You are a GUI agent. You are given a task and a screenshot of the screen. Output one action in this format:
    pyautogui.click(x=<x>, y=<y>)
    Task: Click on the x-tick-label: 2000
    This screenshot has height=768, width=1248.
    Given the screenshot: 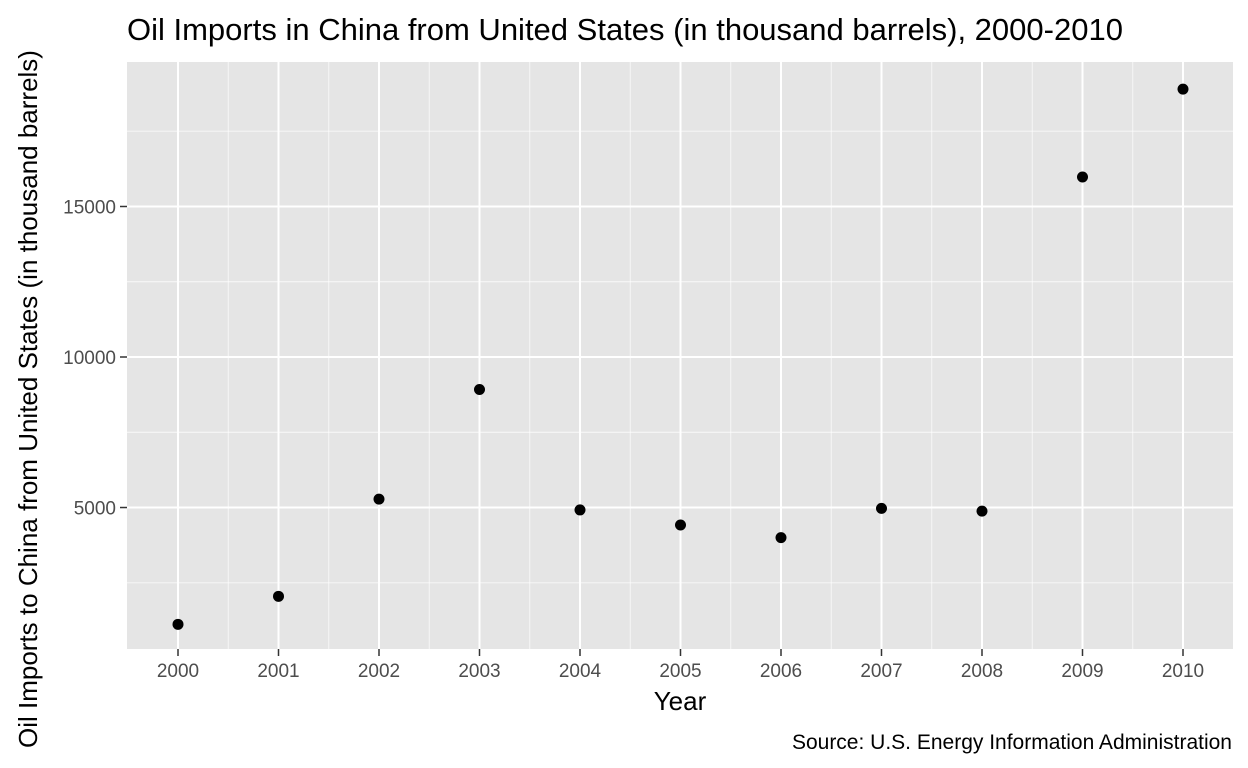 What is the action you would take?
    pyautogui.click(x=178, y=671)
    